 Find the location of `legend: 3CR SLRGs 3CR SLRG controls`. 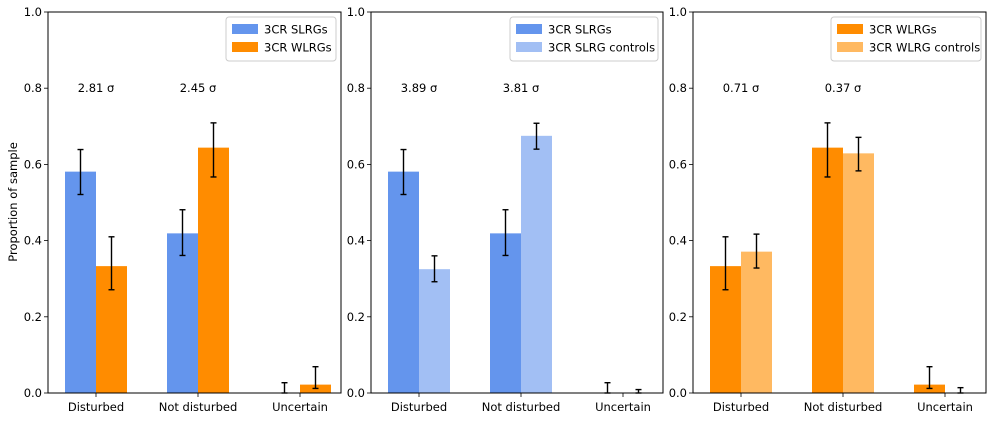

legend: 3CR SLRGs 3CR SLRG controls is located at coordinates (584, 39).